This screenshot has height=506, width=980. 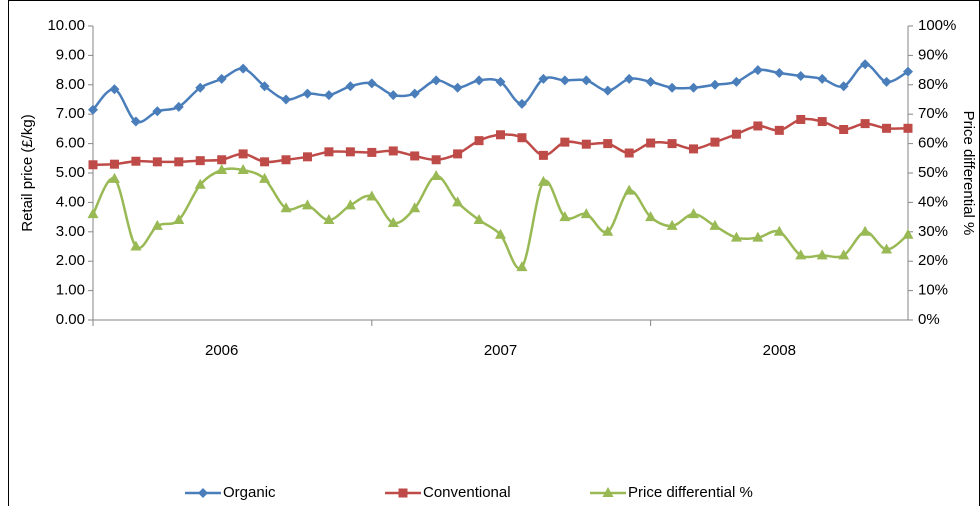 I want to click on legend-label: Organic, so click(x=249, y=492).